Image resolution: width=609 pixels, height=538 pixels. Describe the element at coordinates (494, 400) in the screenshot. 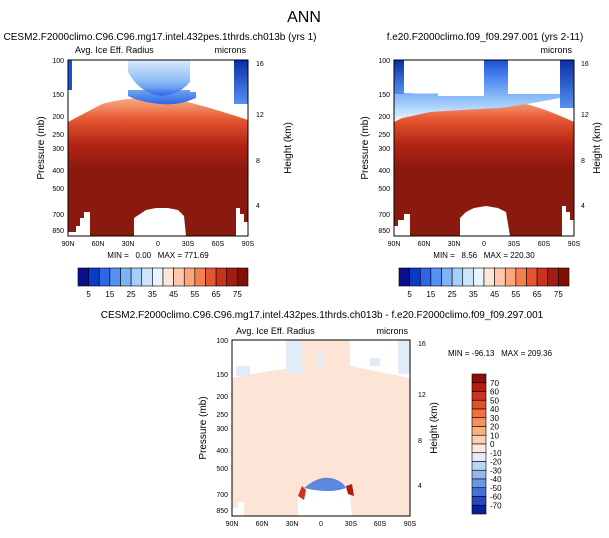

I see `colorbar-label: 50` at that location.